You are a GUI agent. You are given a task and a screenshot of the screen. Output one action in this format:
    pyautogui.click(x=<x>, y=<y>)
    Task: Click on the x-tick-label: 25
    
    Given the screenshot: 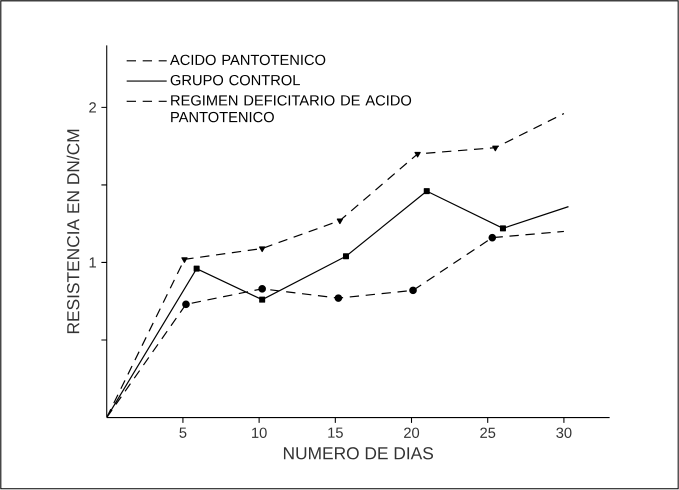 What is the action you would take?
    pyautogui.click(x=488, y=433)
    